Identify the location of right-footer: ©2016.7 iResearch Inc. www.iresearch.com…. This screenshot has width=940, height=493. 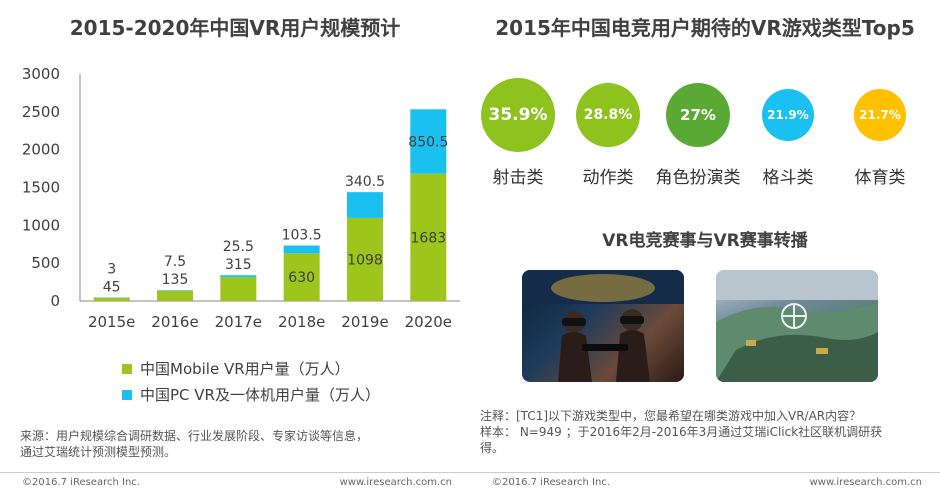
(705, 482).